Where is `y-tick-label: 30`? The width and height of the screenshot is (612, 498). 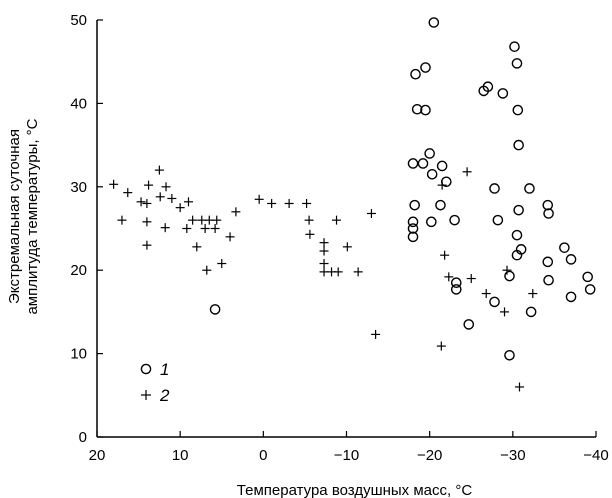
y-tick-label: 30 is located at coordinates (78, 187).